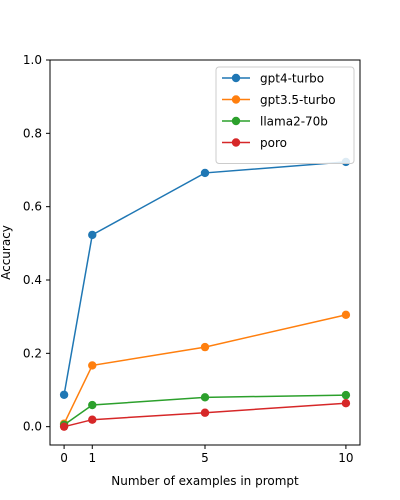 This screenshot has width=400, height=500. I want to click on y-axis-ticks: 0.0 0.2 0.4 0.6 0.8 1.0, so click(36, 243).